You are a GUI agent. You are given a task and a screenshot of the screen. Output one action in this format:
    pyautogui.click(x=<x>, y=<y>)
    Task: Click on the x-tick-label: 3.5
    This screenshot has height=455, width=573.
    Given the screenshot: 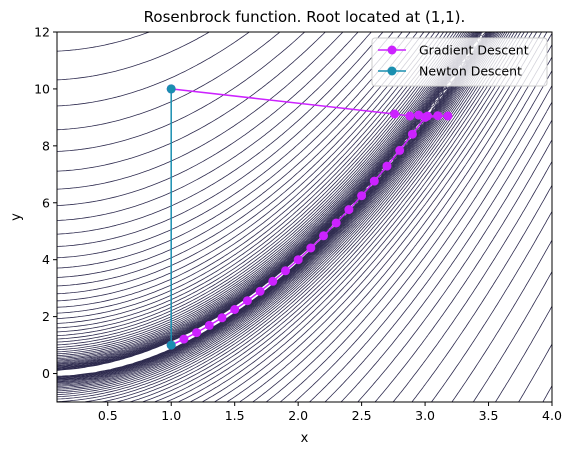 What is the action you would take?
    pyautogui.click(x=489, y=415)
    